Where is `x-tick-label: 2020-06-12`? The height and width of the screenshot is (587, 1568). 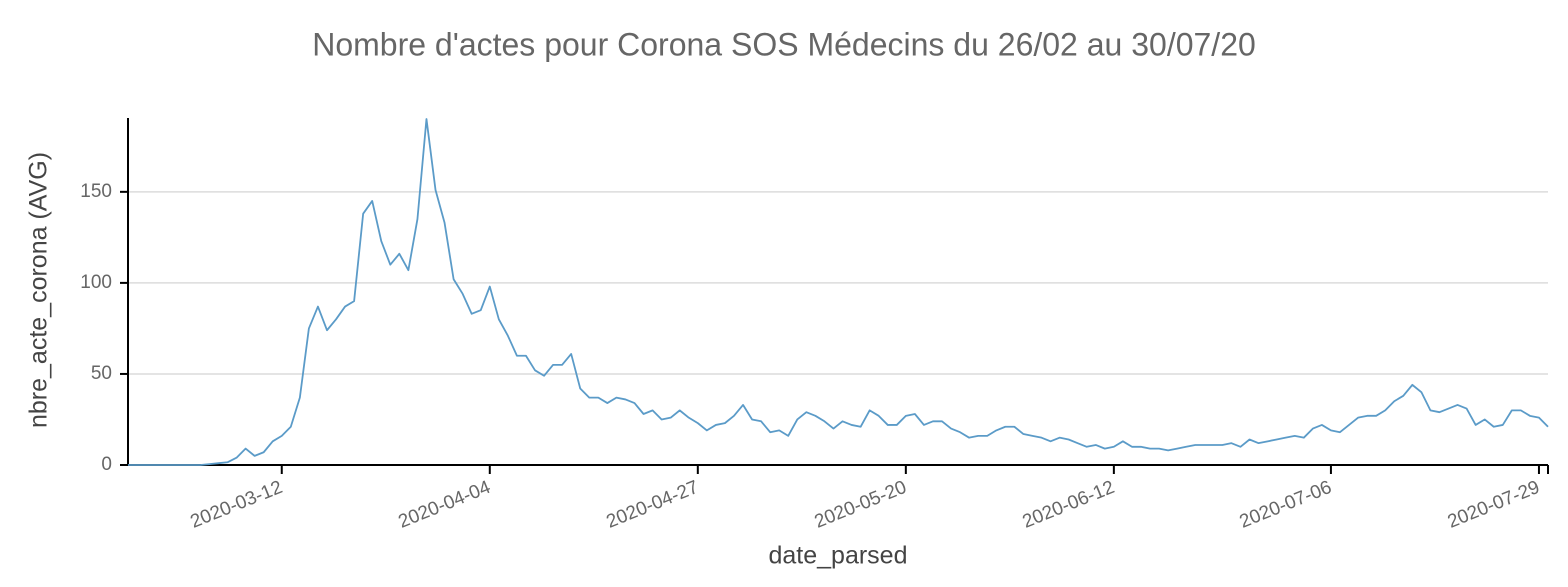 x-tick-label: 2020-06-12 is located at coordinates (1069, 505).